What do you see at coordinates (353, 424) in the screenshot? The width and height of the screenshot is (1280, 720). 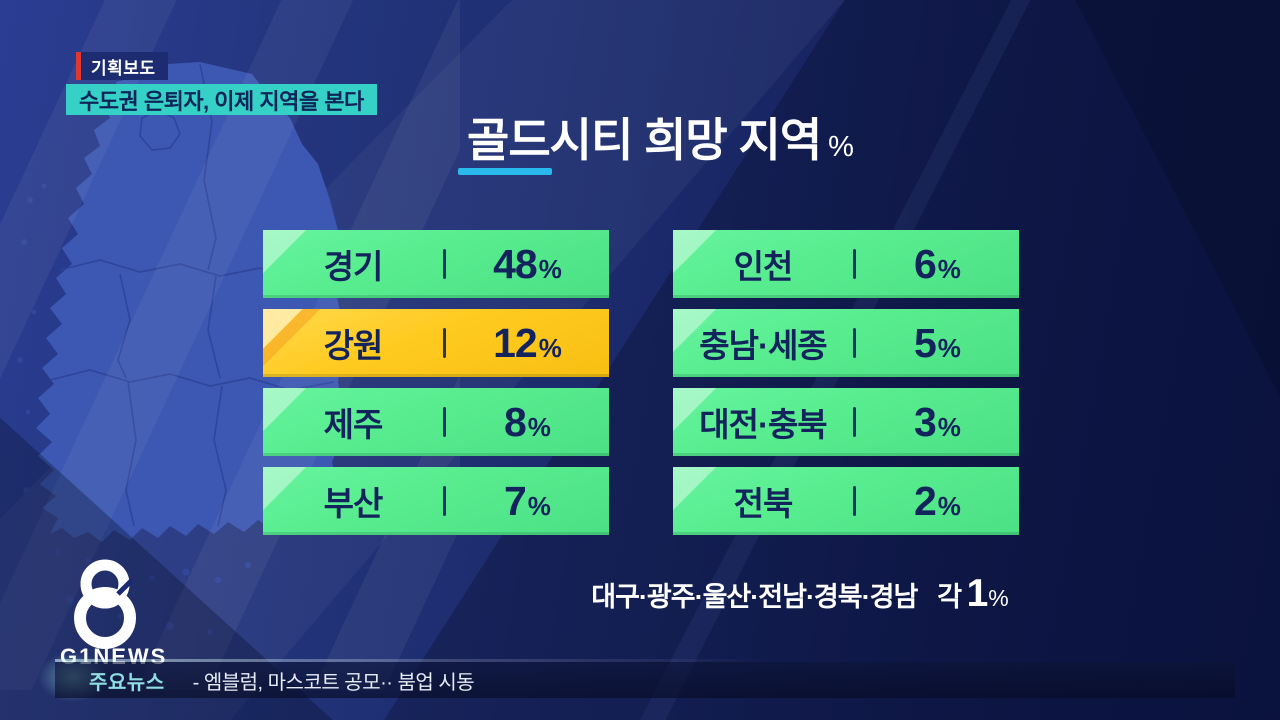 I see `region-label: 제주` at bounding box center [353, 424].